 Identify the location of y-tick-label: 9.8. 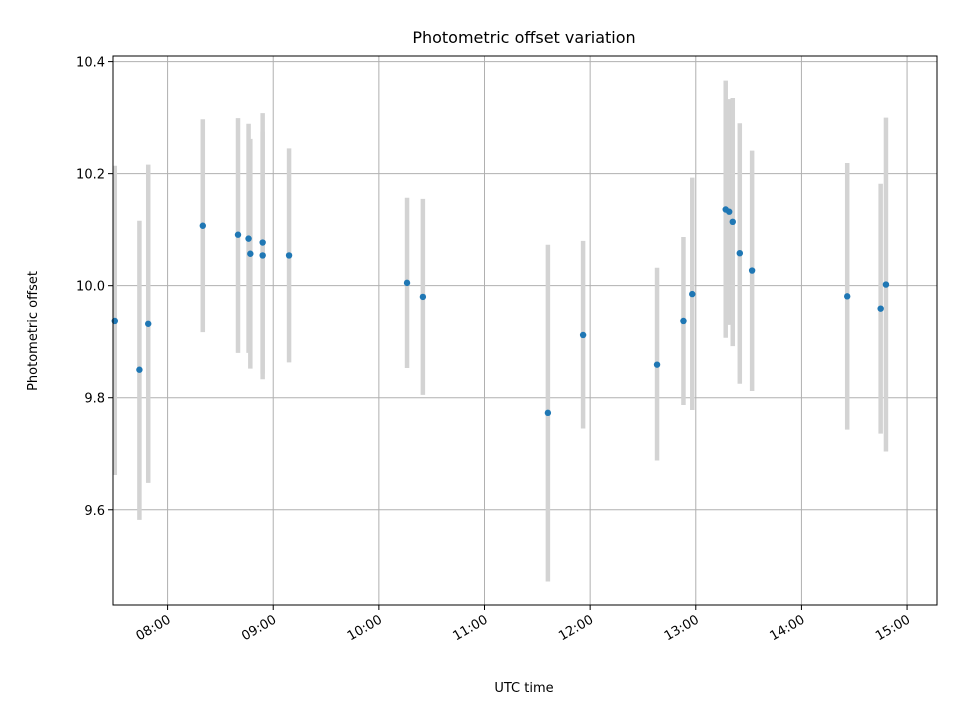
(94, 399).